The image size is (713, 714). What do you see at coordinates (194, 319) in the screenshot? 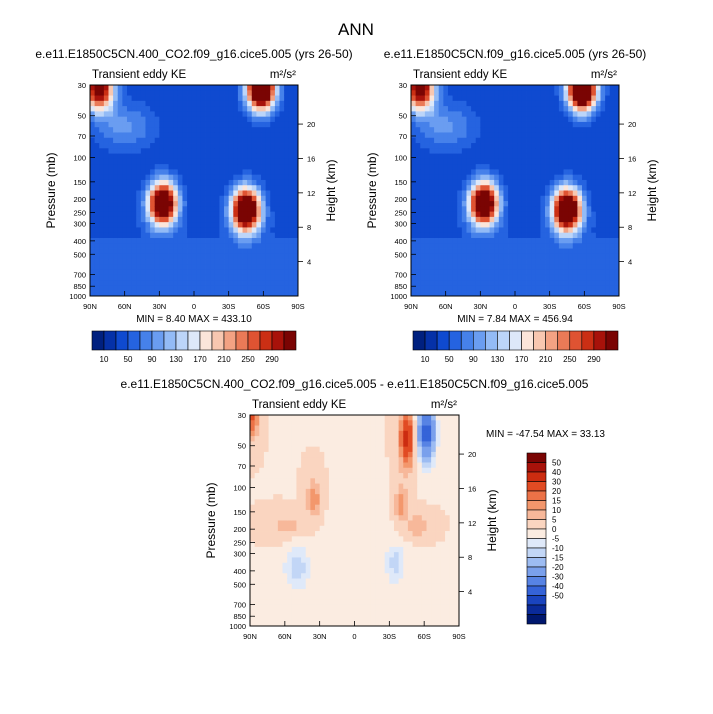
I see `stats-label: MIN = 8.40 MAX = 433.10` at bounding box center [194, 319].